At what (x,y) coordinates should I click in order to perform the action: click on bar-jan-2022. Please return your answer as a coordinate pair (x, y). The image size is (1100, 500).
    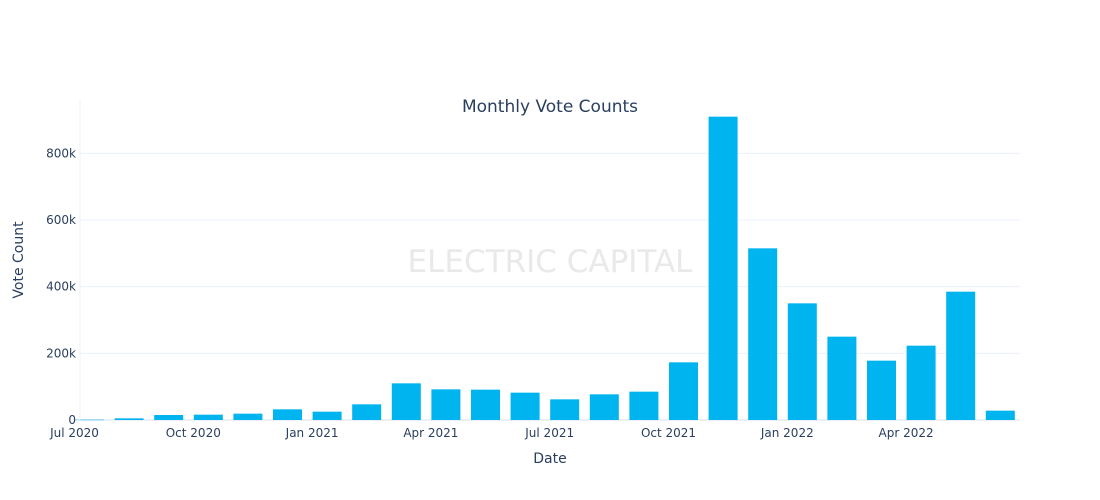
    Looking at the image, I should click on (802, 361).